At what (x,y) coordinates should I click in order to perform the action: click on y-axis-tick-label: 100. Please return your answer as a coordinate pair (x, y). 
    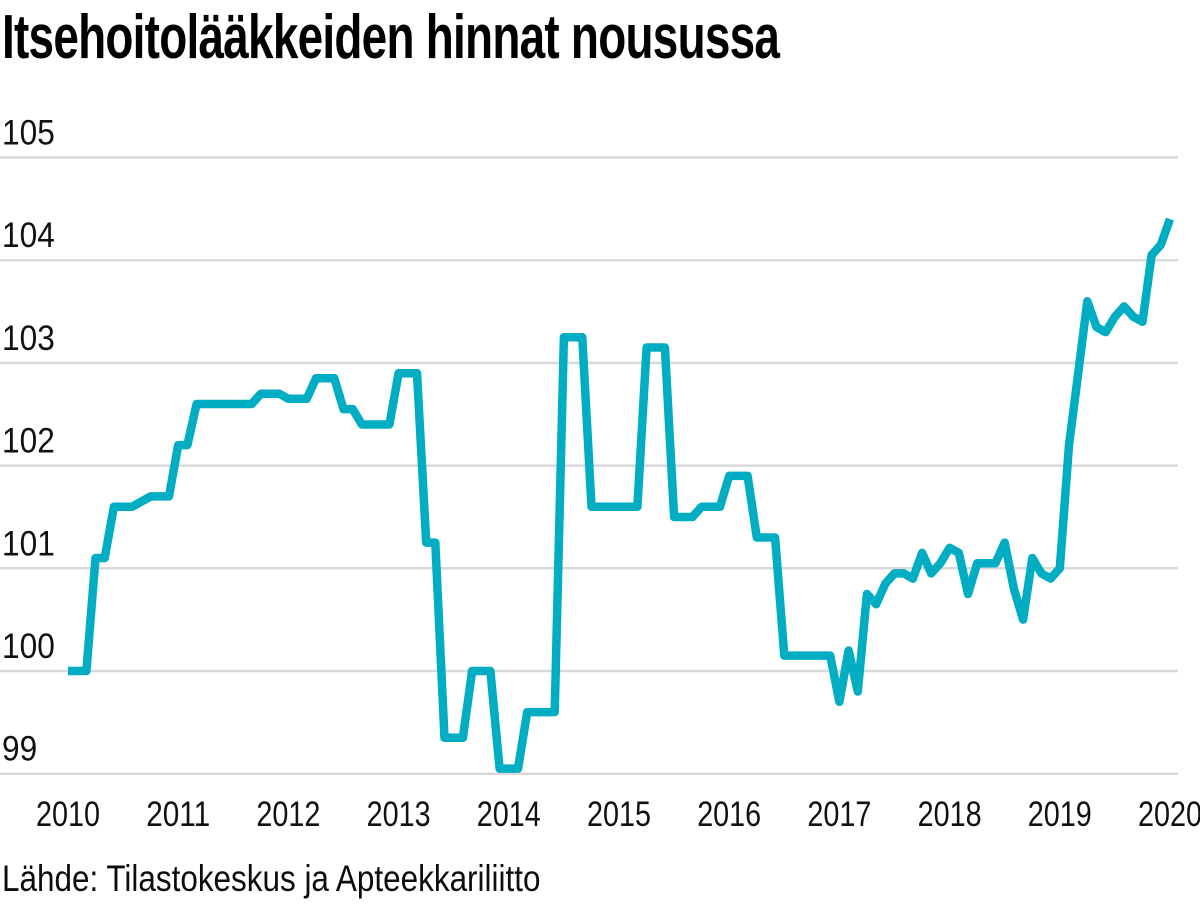
    Looking at the image, I should click on (28, 646).